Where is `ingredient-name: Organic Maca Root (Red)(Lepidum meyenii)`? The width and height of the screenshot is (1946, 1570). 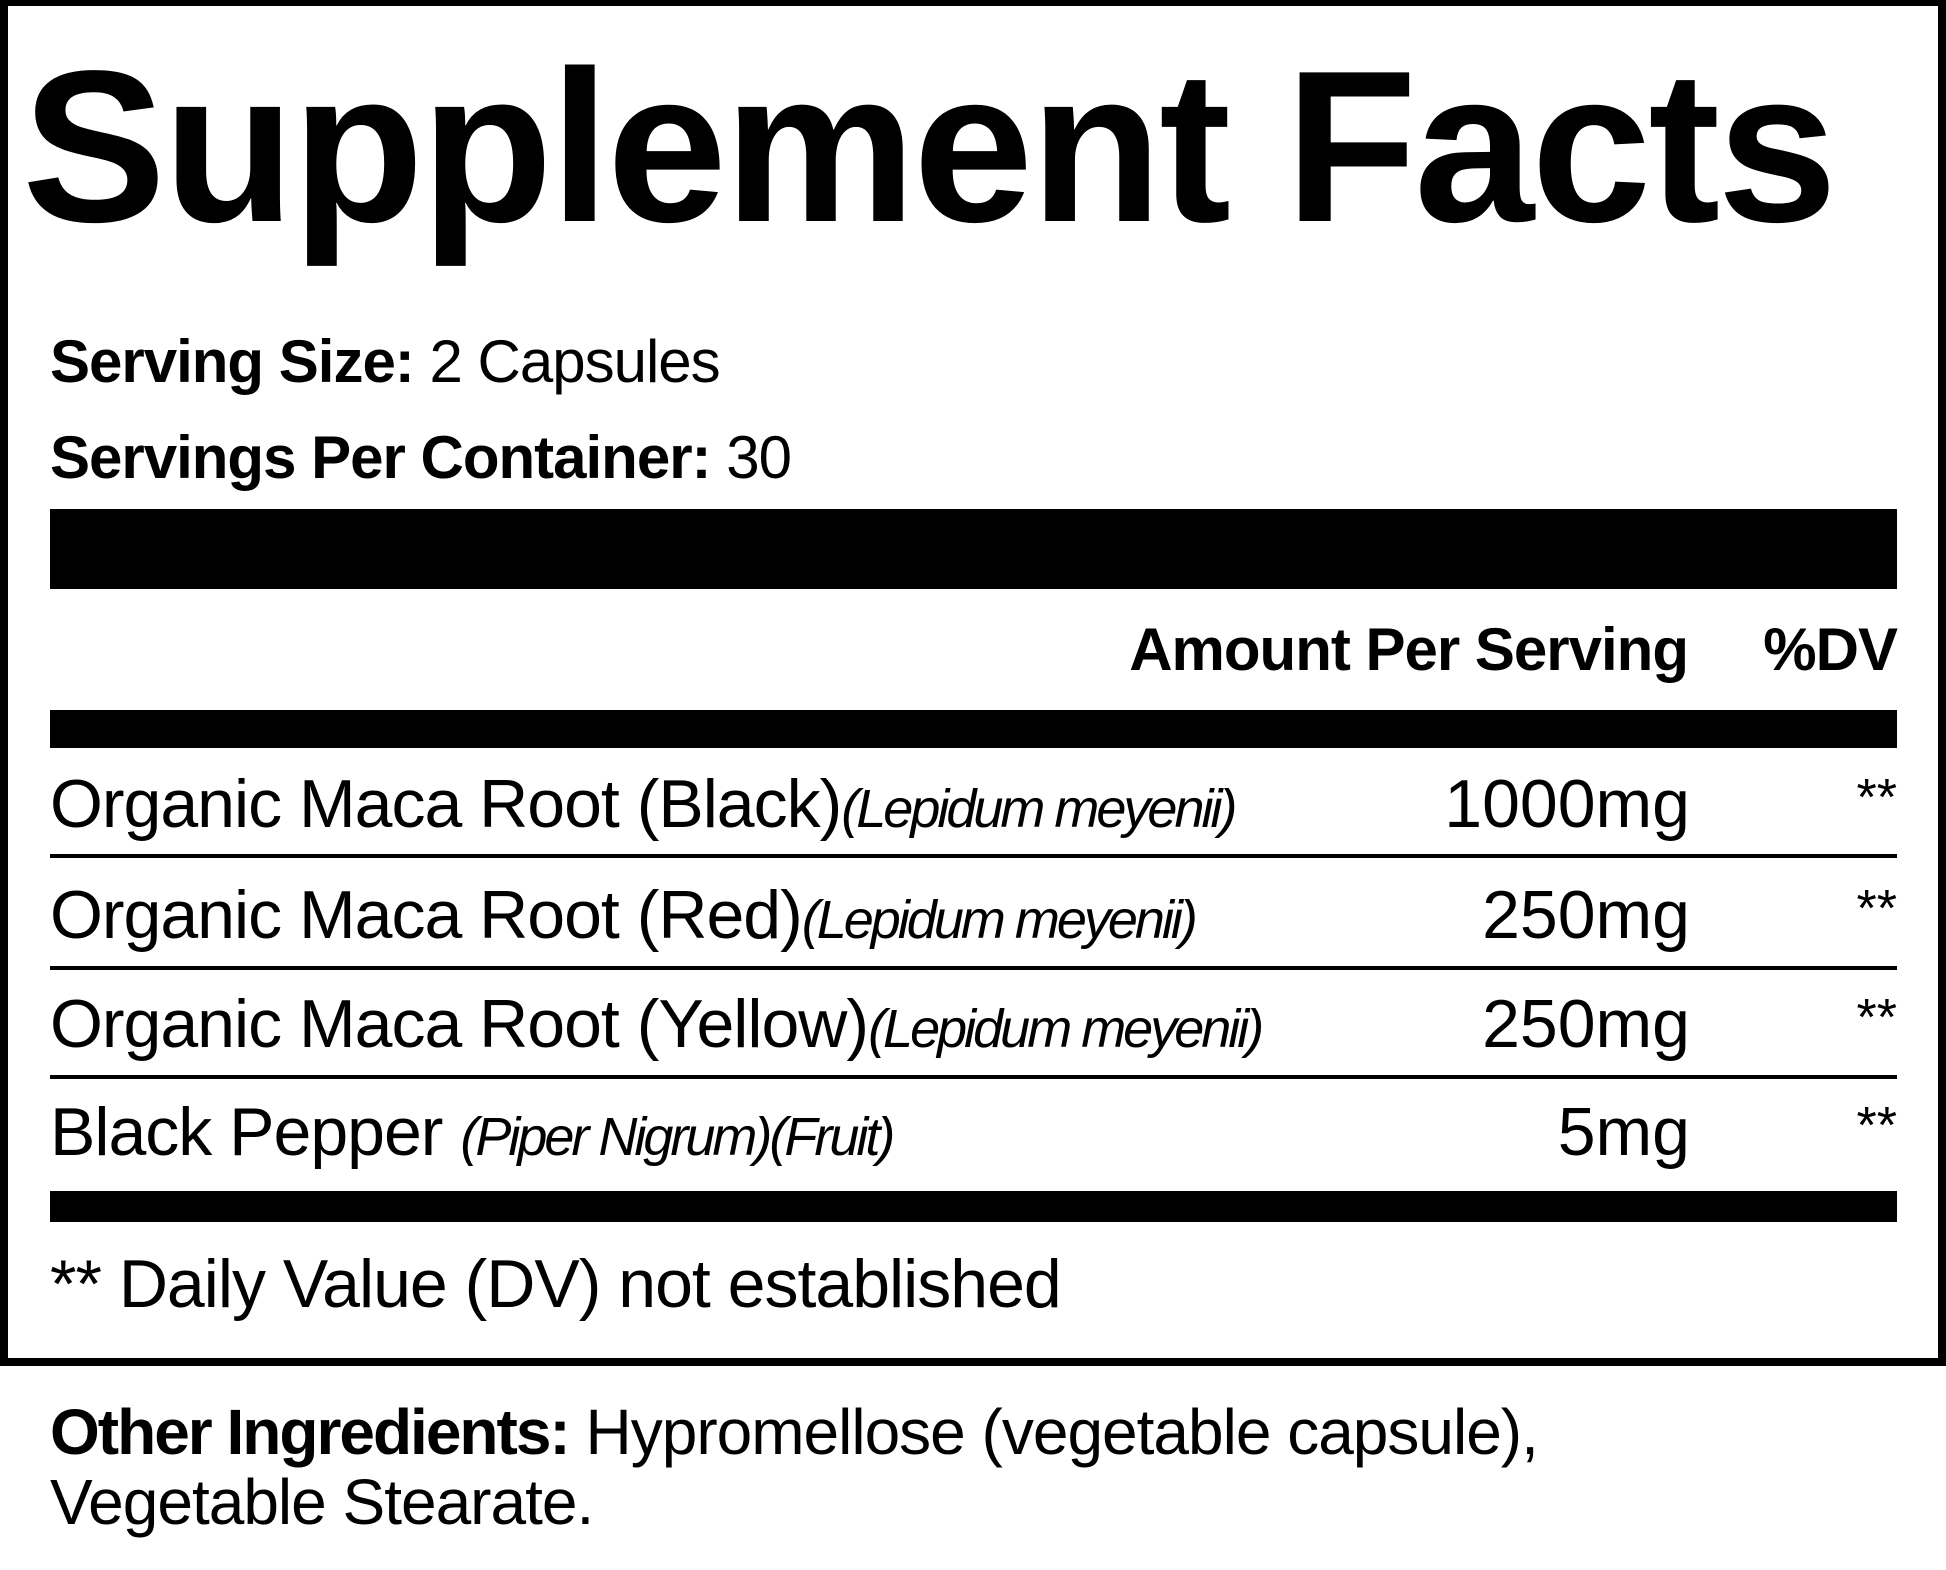
ingredient-name: Organic Maca Root (Red)(Lepidum meyenii) is located at coordinates (624, 915).